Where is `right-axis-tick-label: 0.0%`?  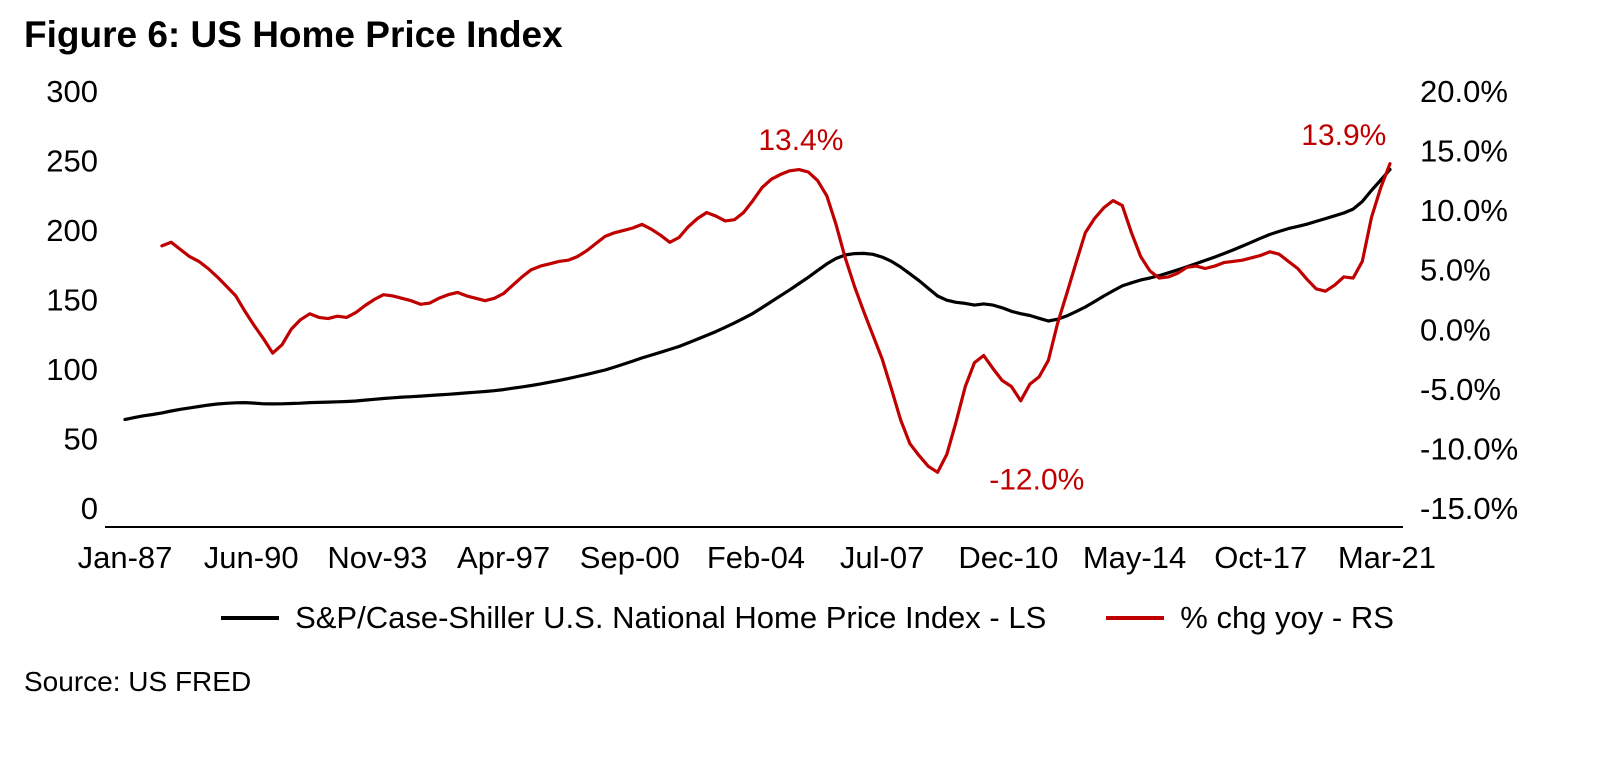
right-axis-tick-label: 0.0% is located at coordinates (1455, 329).